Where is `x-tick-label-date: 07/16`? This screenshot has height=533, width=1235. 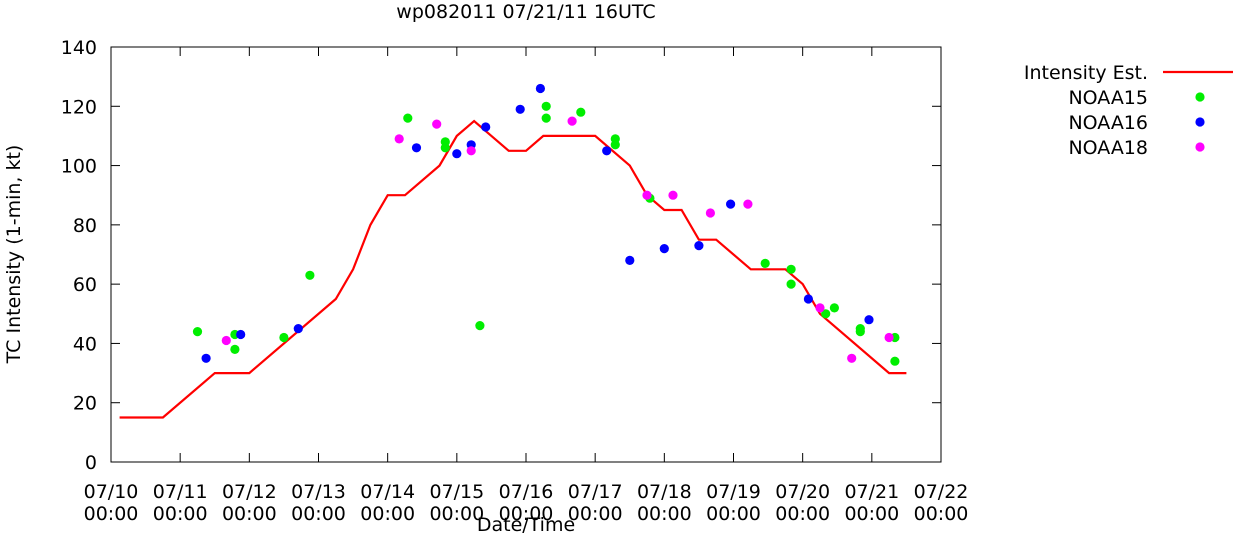
x-tick-label-date: 07/16 is located at coordinates (526, 492).